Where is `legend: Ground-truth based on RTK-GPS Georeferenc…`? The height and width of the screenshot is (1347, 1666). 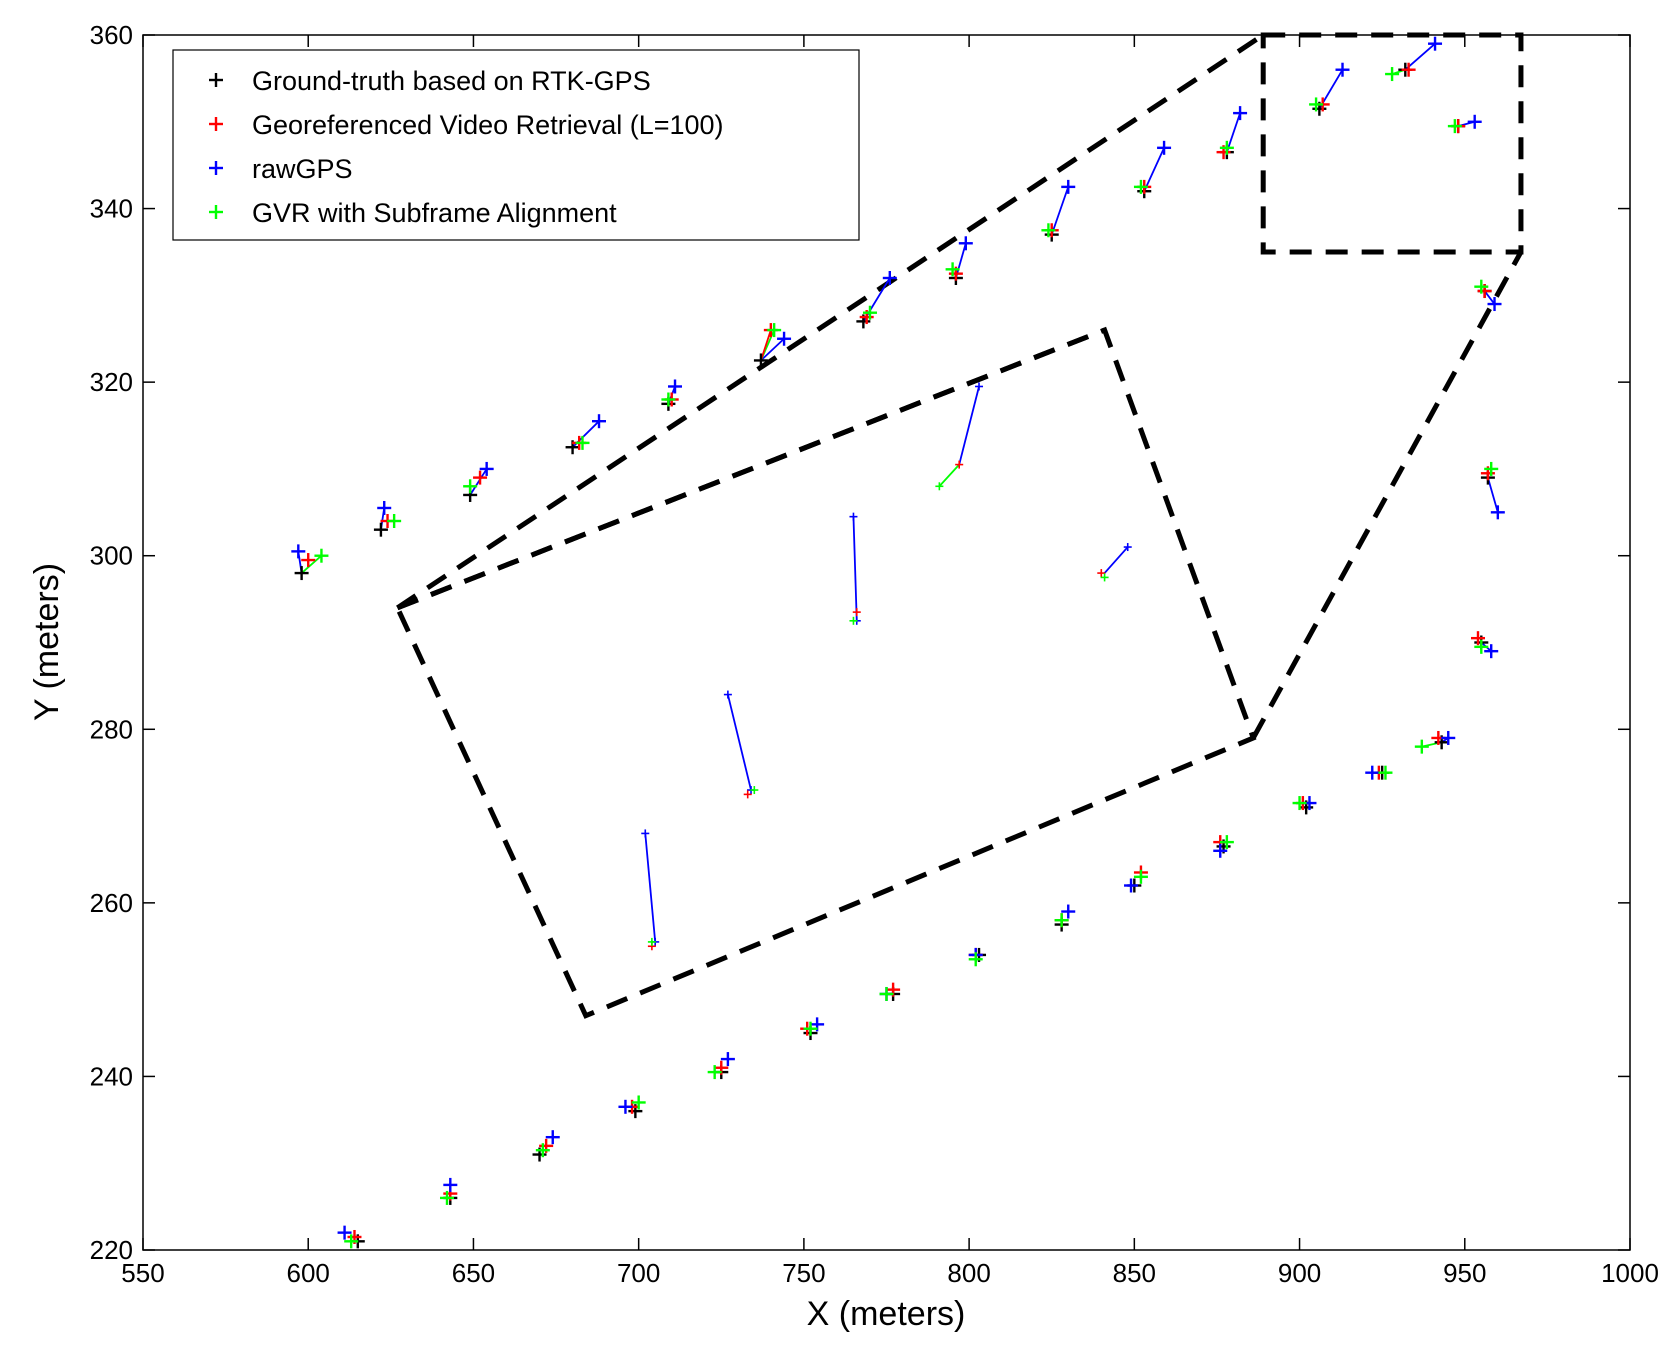 legend: Ground-truth based on RTK-GPS Georeferenc… is located at coordinates (516, 145).